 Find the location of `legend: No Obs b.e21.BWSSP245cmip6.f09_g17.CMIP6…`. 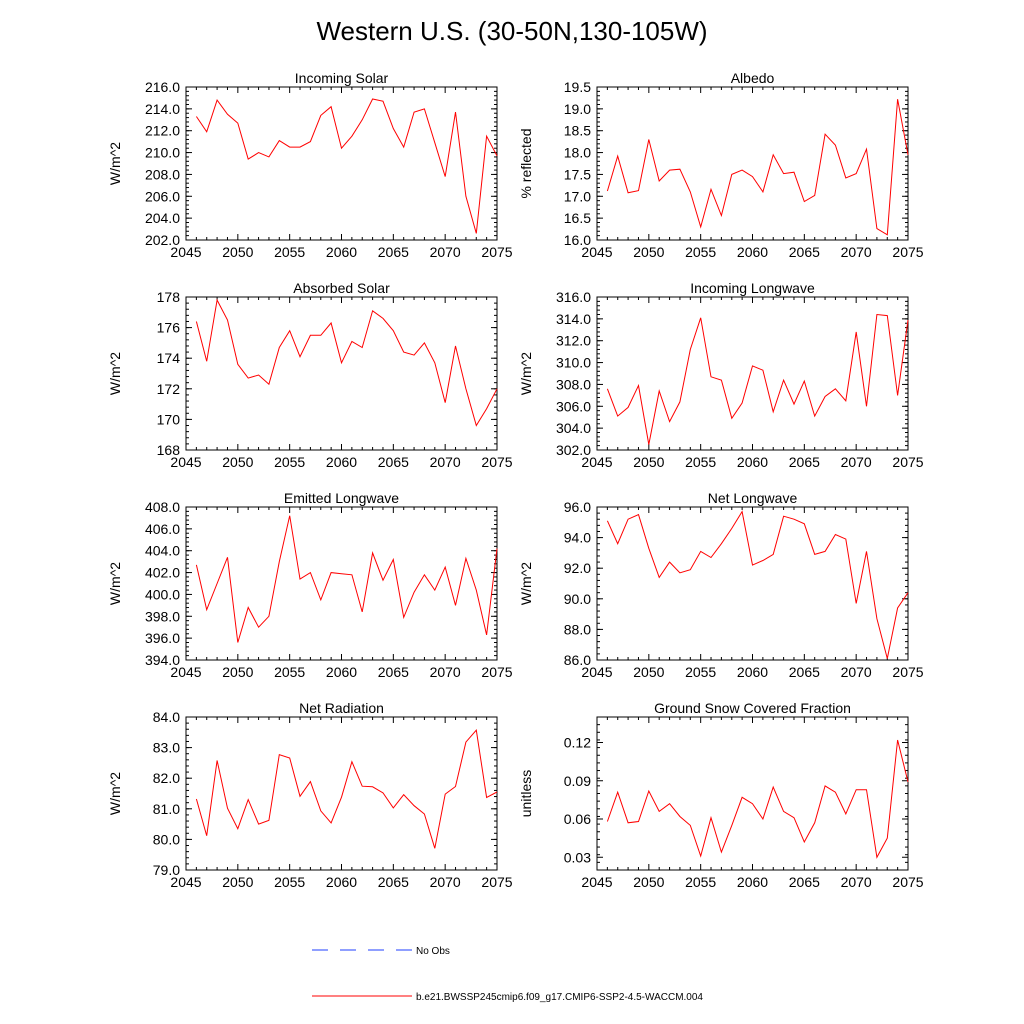

legend: No Obs b.e21.BWSSP245cmip6.f09_g17.CMIP6… is located at coordinates (507, 974).